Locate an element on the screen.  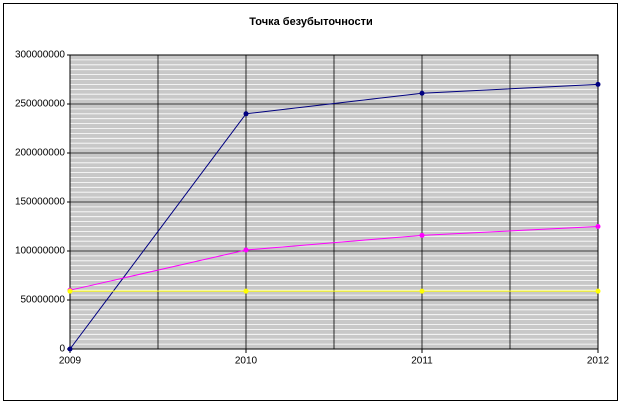
y-tick-label: 100000000 is located at coordinates (40, 251).